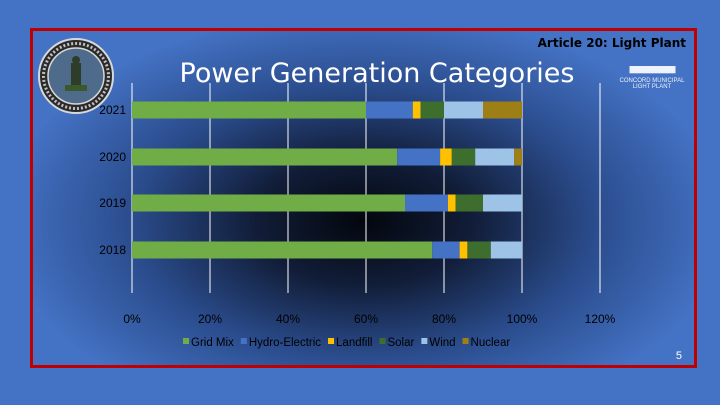 The image size is (720, 405). I want to click on slide-title: Power Generation Categories, so click(377, 73).